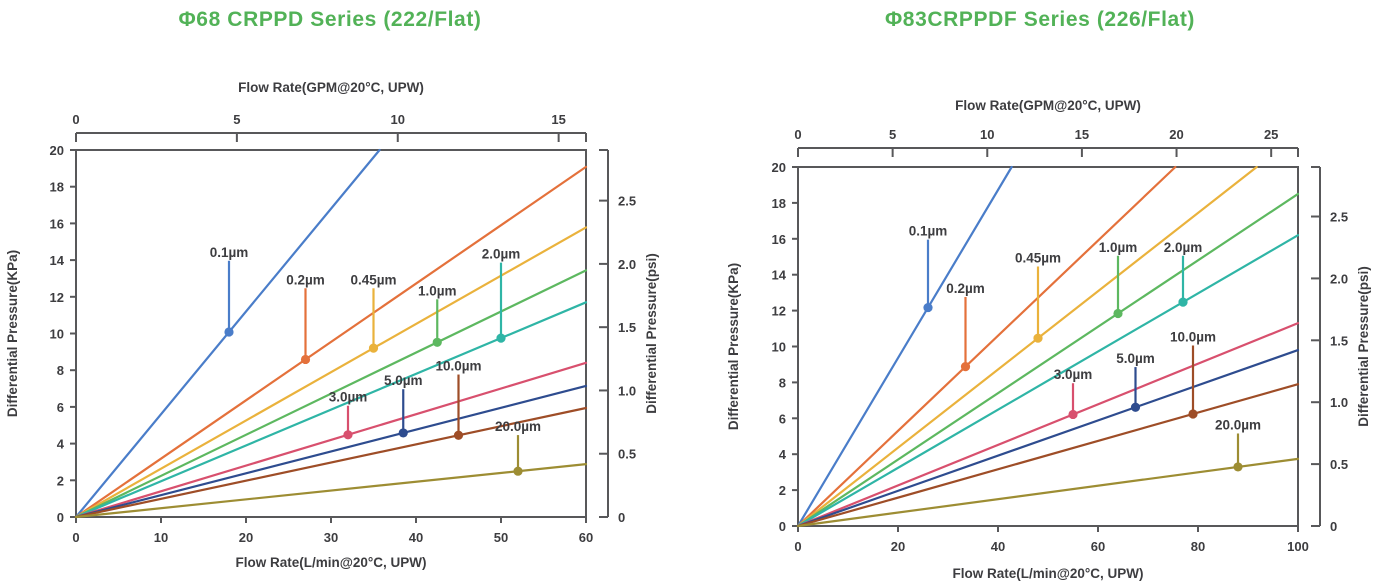  I want to click on lmin-tick-label: 60, so click(1098, 546).